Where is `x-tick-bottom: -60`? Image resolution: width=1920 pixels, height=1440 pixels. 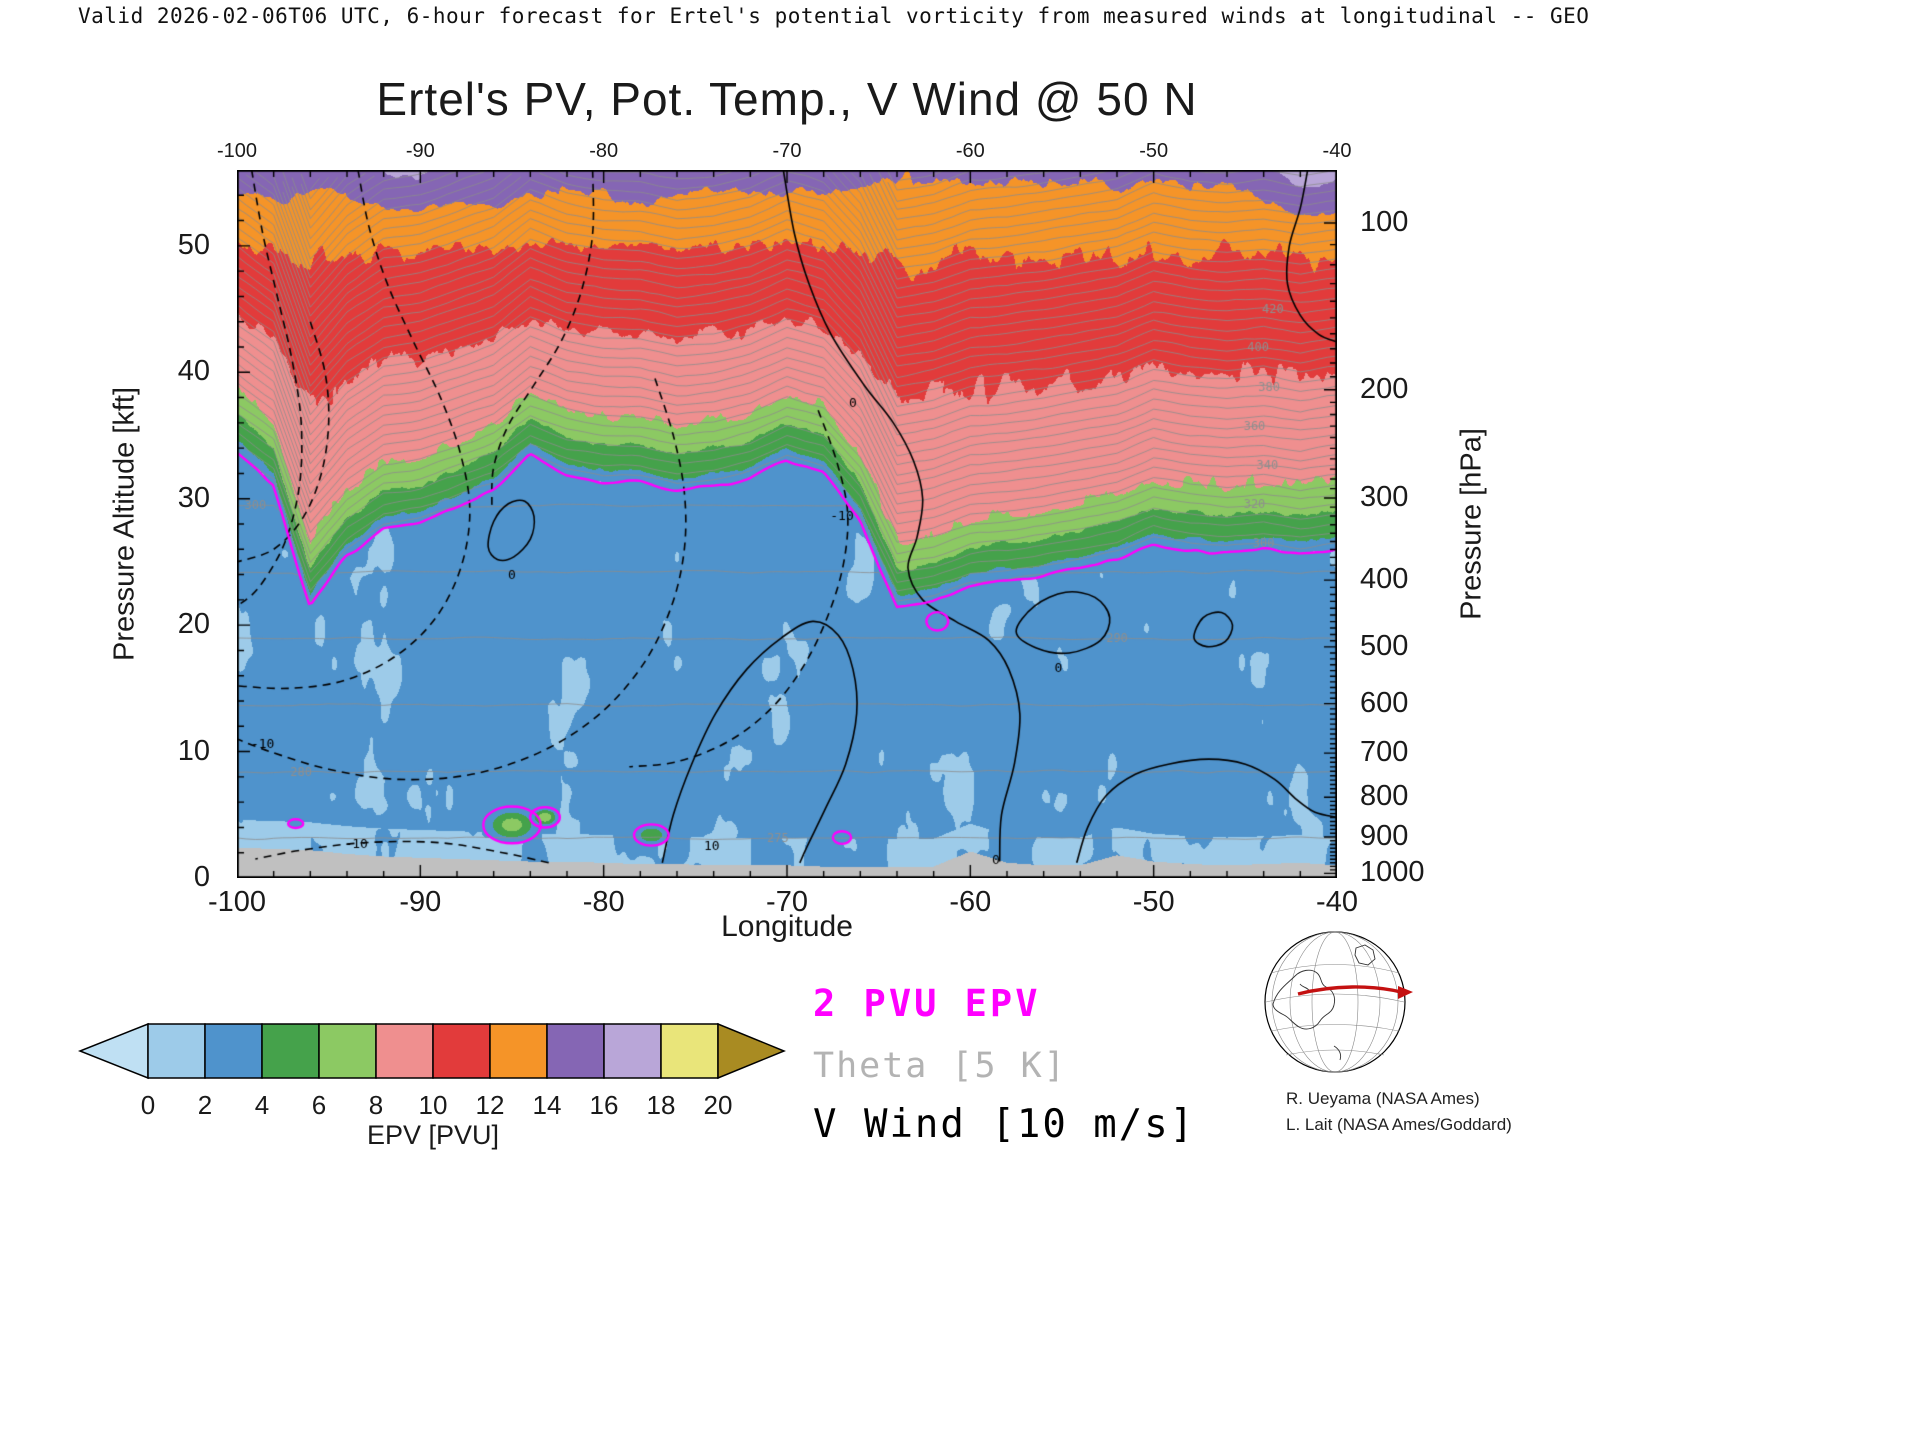 x-tick-bottom: -60 is located at coordinates (970, 902).